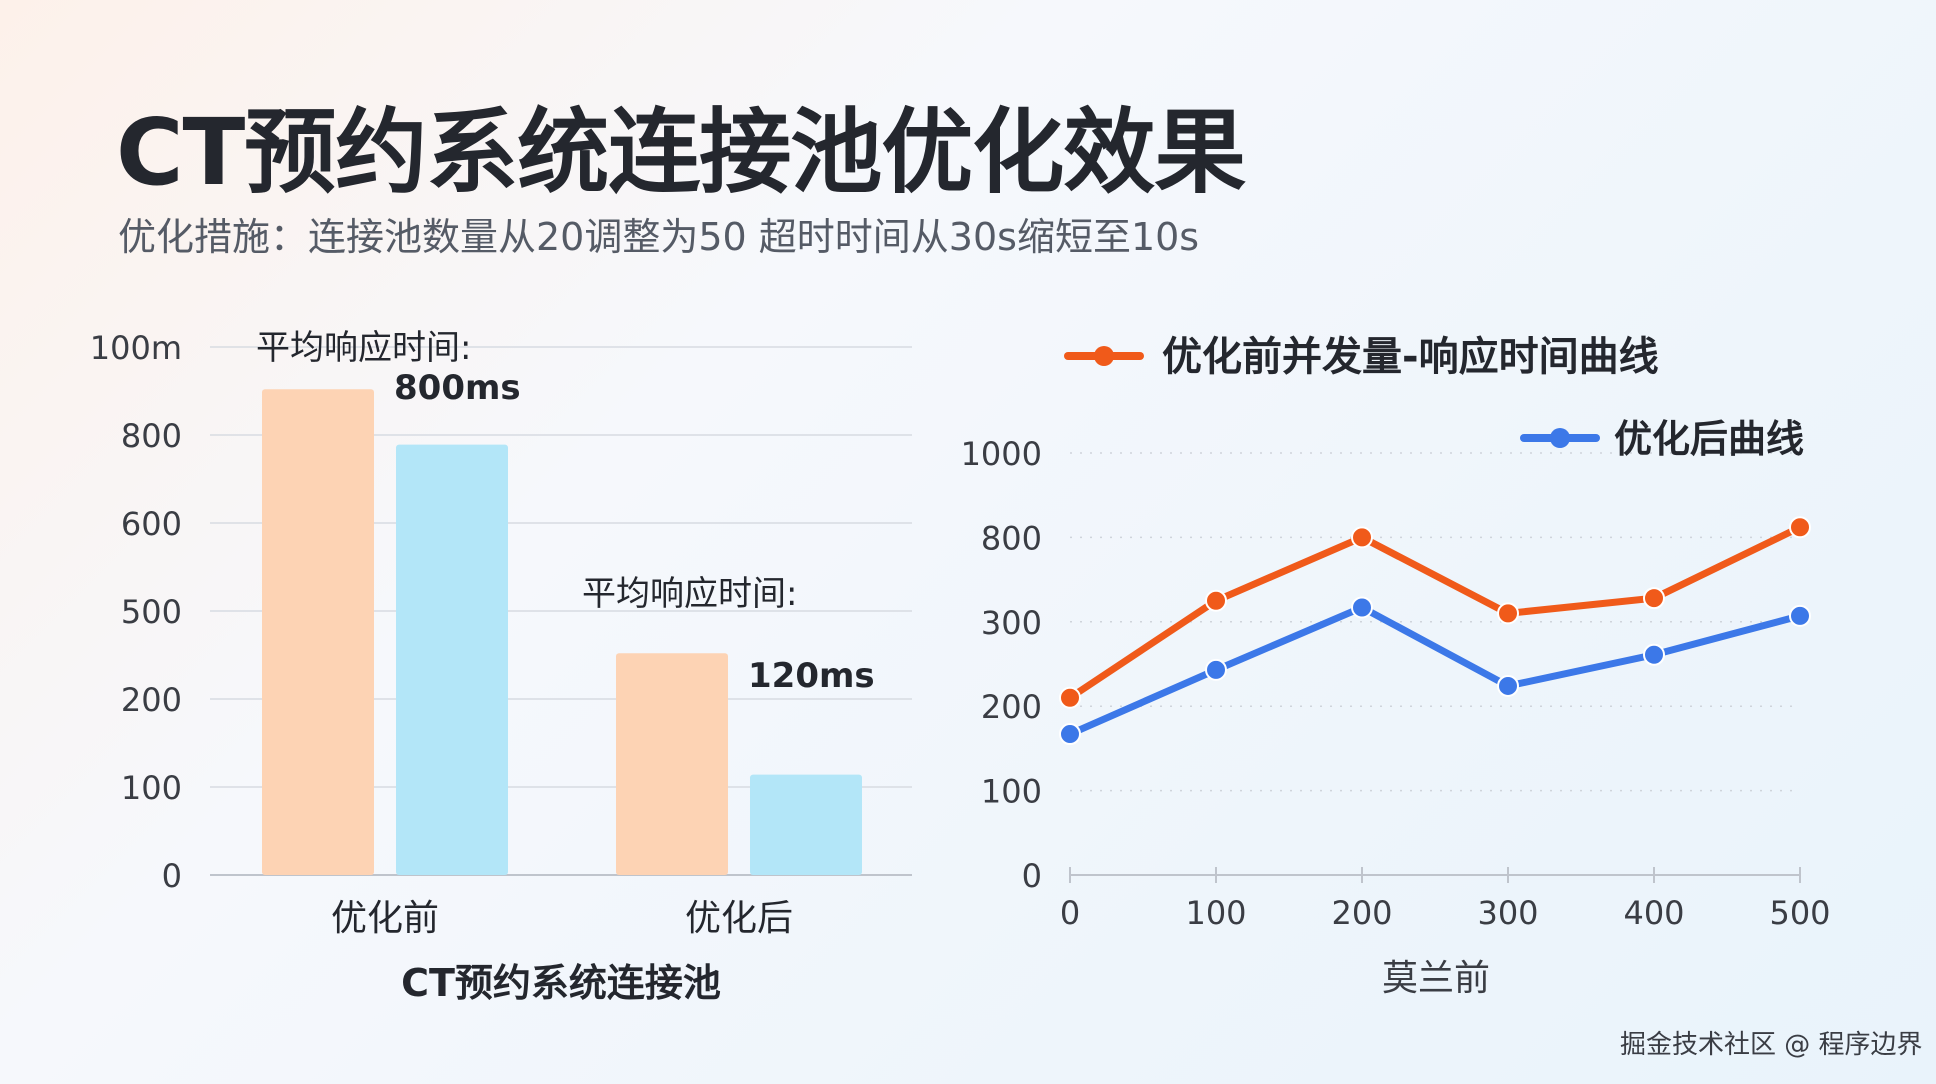 The width and height of the screenshot is (1936, 1084). Describe the element at coordinates (1011, 538) in the screenshot. I see `line-y-tick-label: 800` at that location.